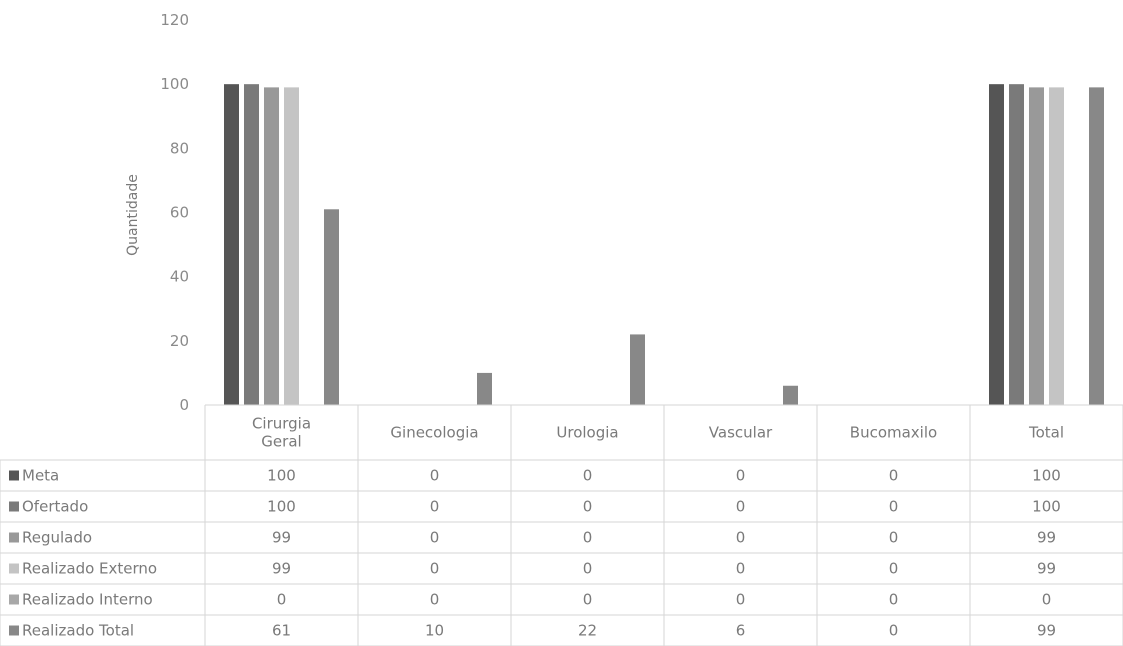 The image size is (1123, 646). Describe the element at coordinates (78, 631) in the screenshot. I see `legend-label: Realizado Total` at that location.